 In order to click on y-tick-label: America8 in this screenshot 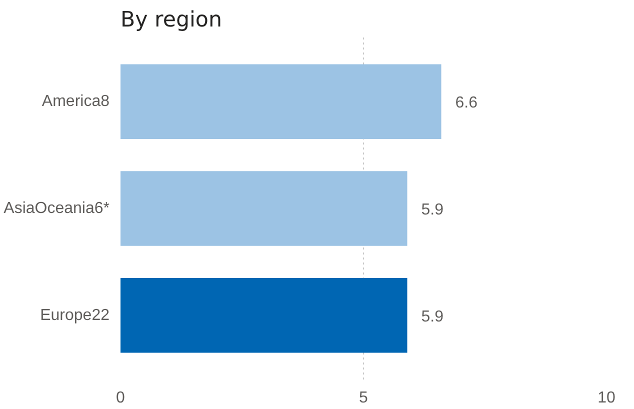, I will do `click(76, 101)`.